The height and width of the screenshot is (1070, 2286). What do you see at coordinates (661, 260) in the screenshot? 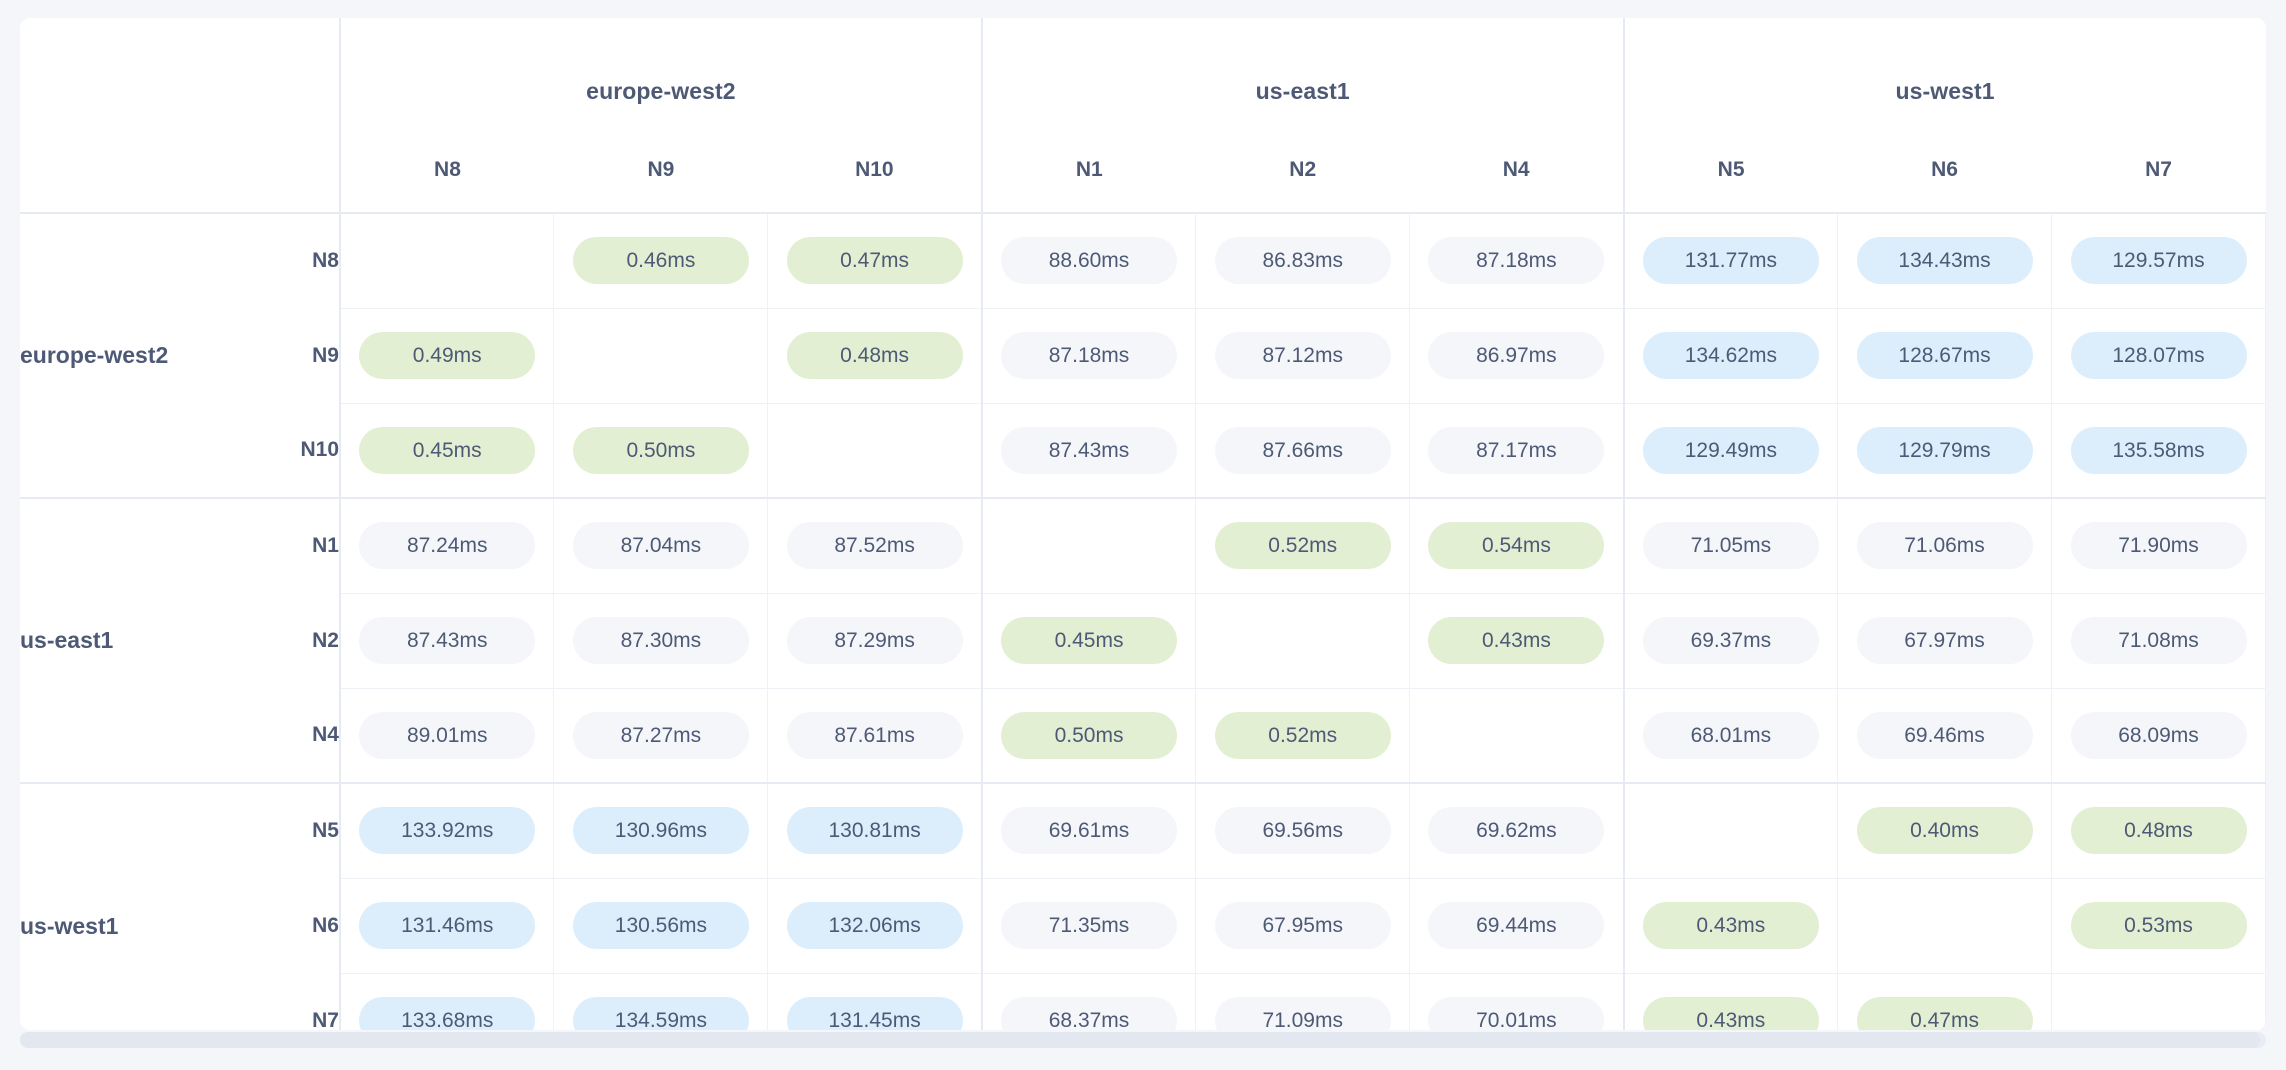
I see `latency-cell: 0.46ms` at bounding box center [661, 260].